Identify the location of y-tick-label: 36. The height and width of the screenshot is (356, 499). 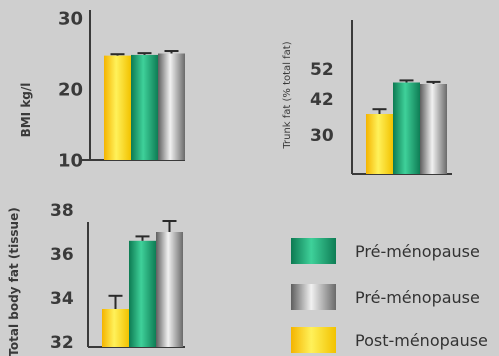
(62, 255).